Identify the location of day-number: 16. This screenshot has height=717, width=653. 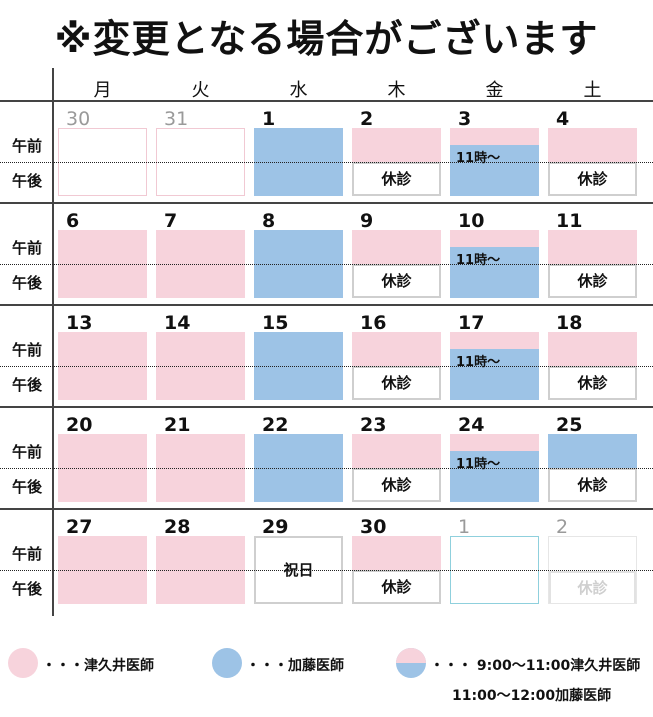
(373, 323).